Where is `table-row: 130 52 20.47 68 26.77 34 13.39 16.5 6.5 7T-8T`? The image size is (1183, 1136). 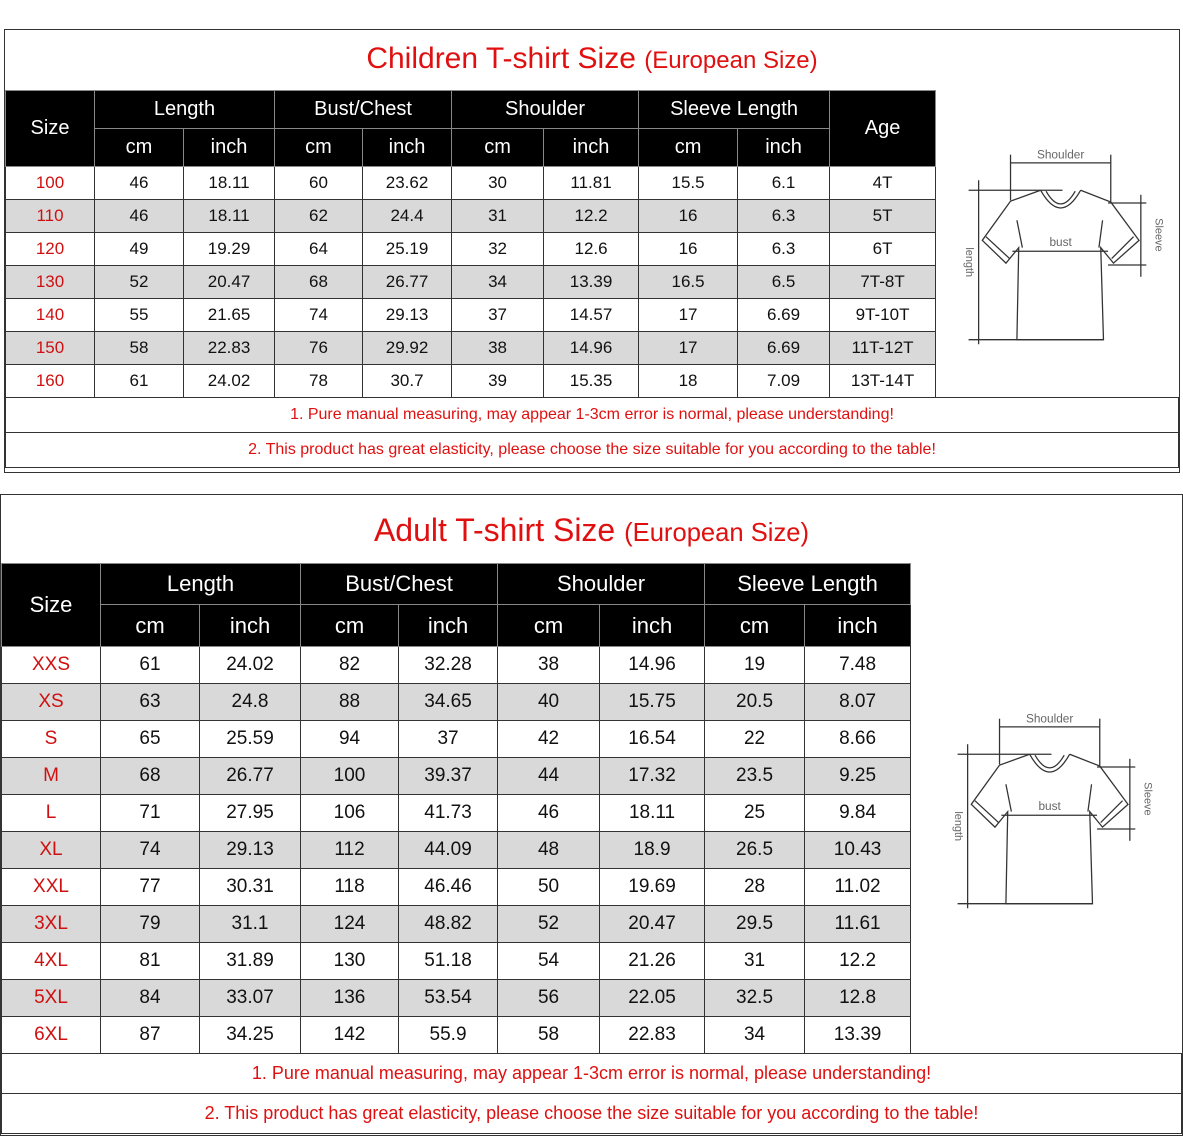 table-row: 130 52 20.47 68 26.77 34 13.39 16.5 6.5 7T-8T is located at coordinates (592, 282).